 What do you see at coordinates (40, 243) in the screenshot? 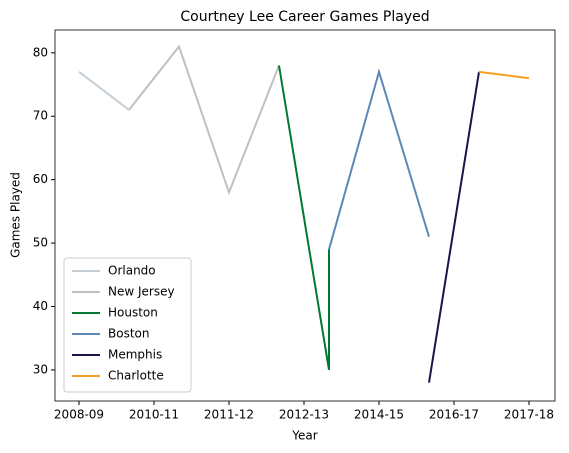
I see `y-tick-label: 50` at bounding box center [40, 243].